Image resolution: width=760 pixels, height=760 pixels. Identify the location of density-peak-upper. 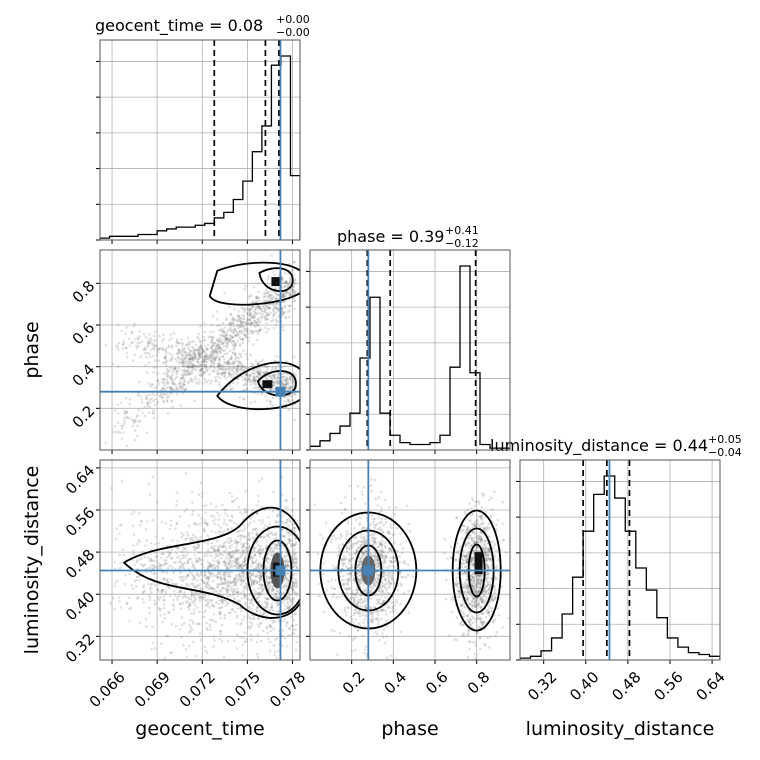
(276, 282).